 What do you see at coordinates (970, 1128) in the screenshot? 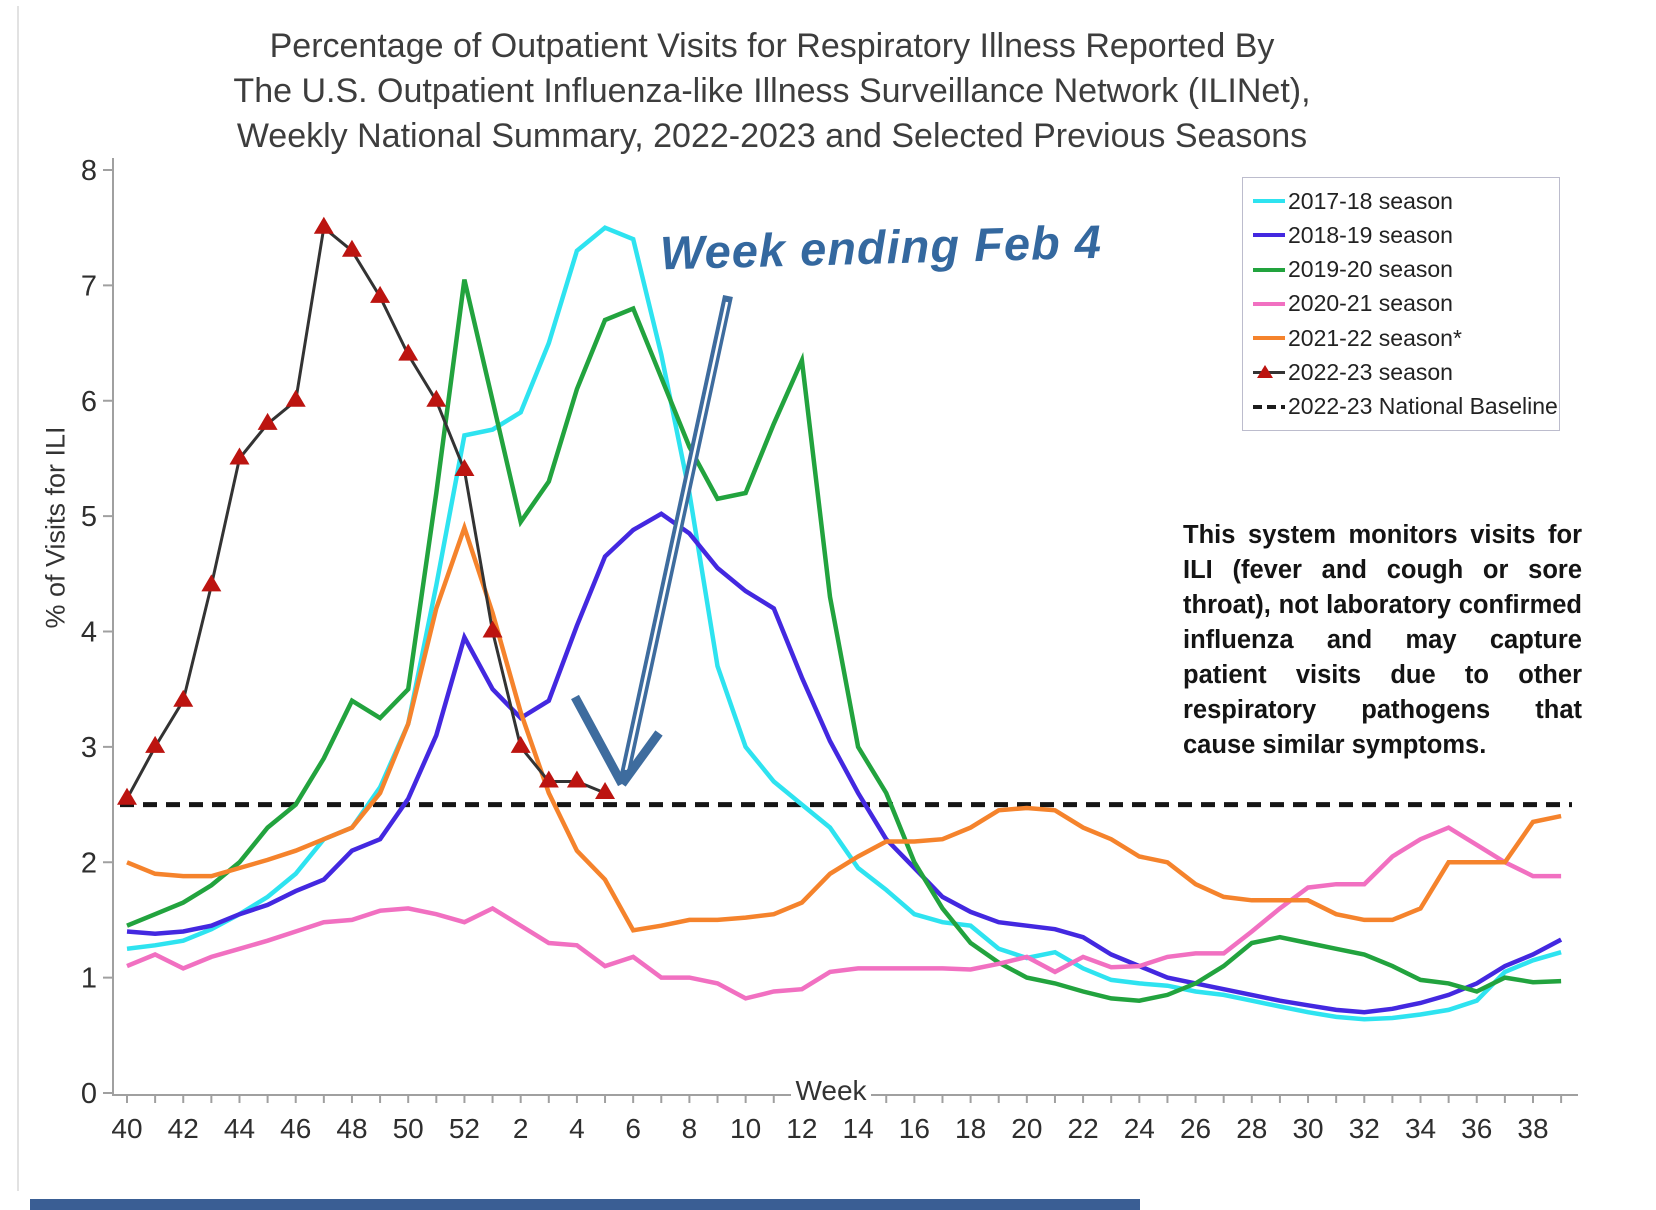
I see `x-tick-label: 18` at bounding box center [970, 1128].